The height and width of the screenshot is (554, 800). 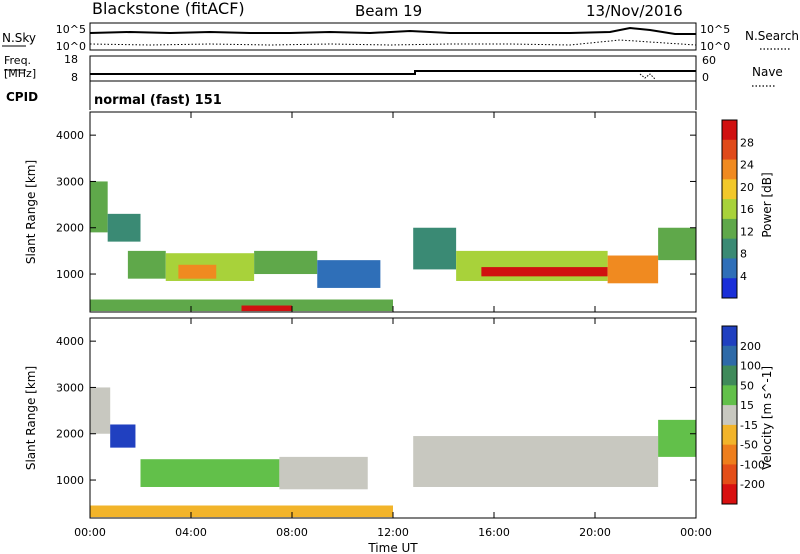 I want to click on nave-trace, so click(x=647, y=76).